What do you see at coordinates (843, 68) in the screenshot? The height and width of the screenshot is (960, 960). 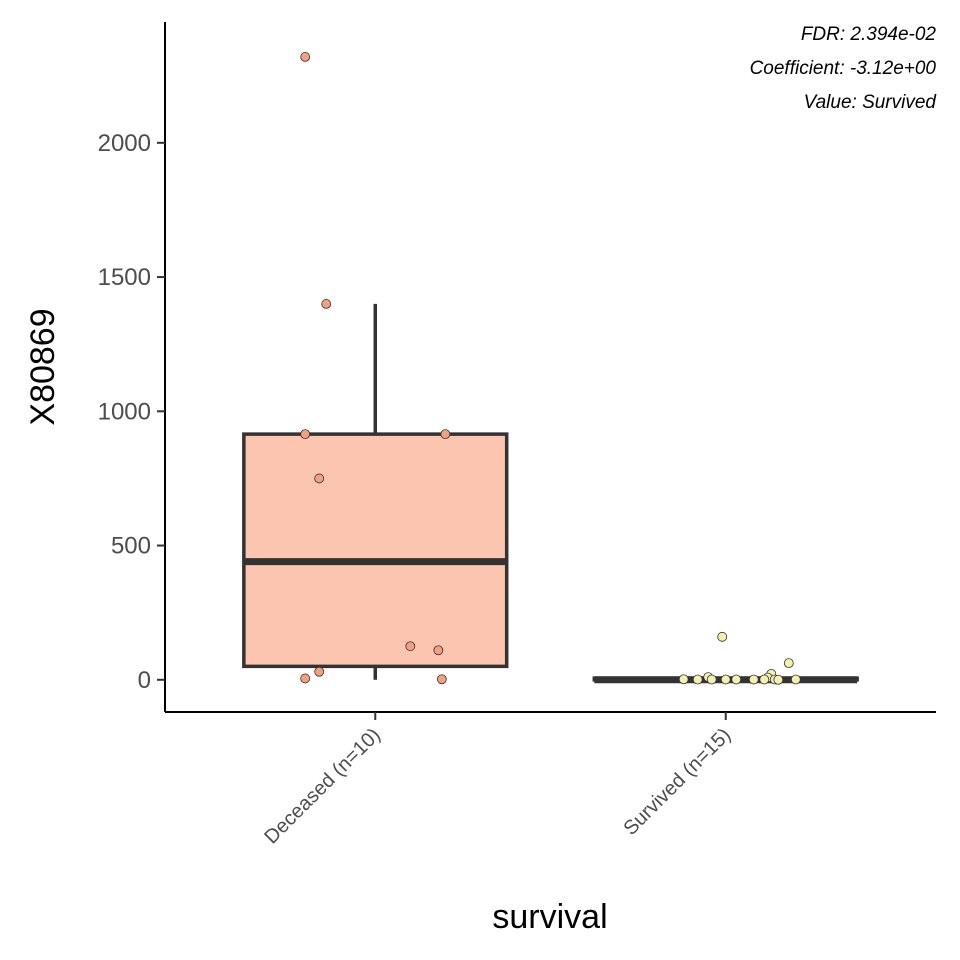 I see `annotation-coefficient: Coefficient: -3.12e+00` at bounding box center [843, 68].